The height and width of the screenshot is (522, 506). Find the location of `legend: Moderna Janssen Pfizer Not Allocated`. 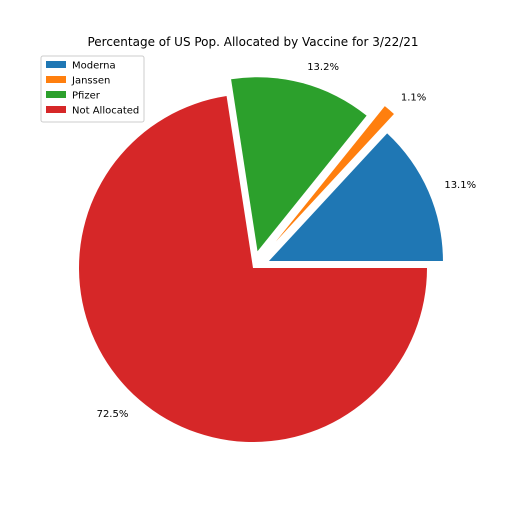

legend: Moderna Janssen Pfizer Not Allocated is located at coordinates (92, 89).